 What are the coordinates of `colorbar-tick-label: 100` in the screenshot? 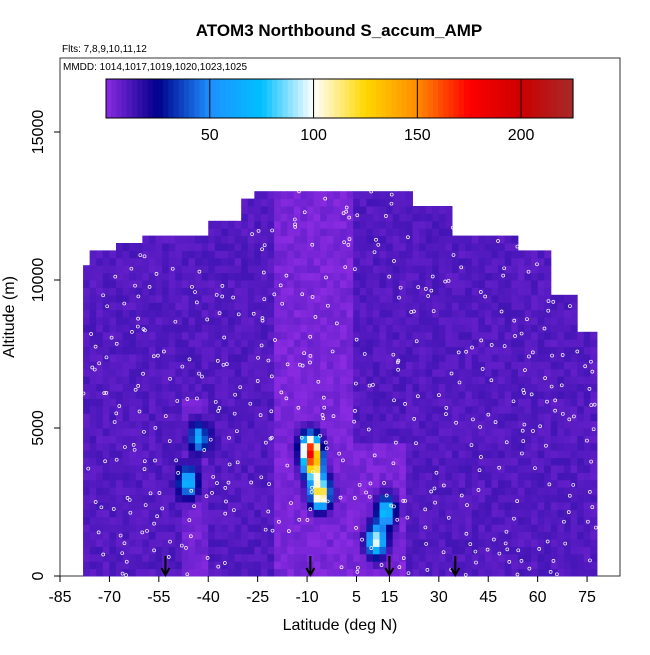 It's located at (313, 135).